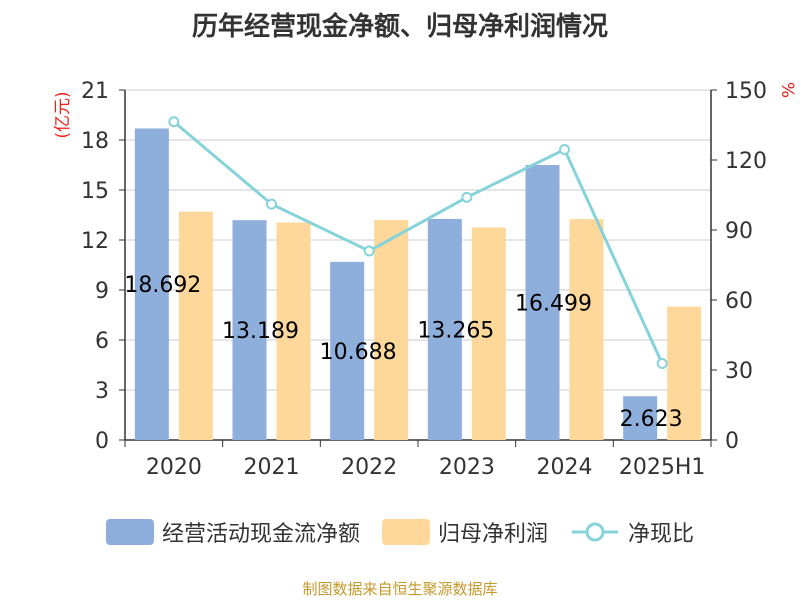 This screenshot has height=600, width=800. I want to click on y-left-tick-label: 12, so click(95, 241).